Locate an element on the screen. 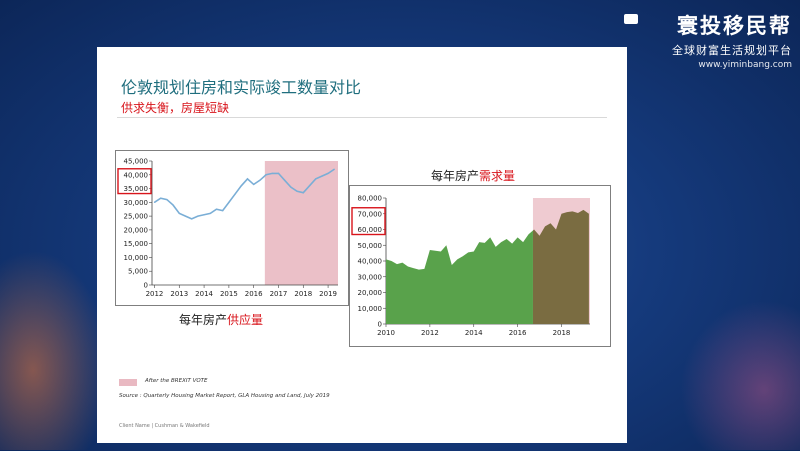  x-tick-label: 2015 is located at coordinates (229, 294).